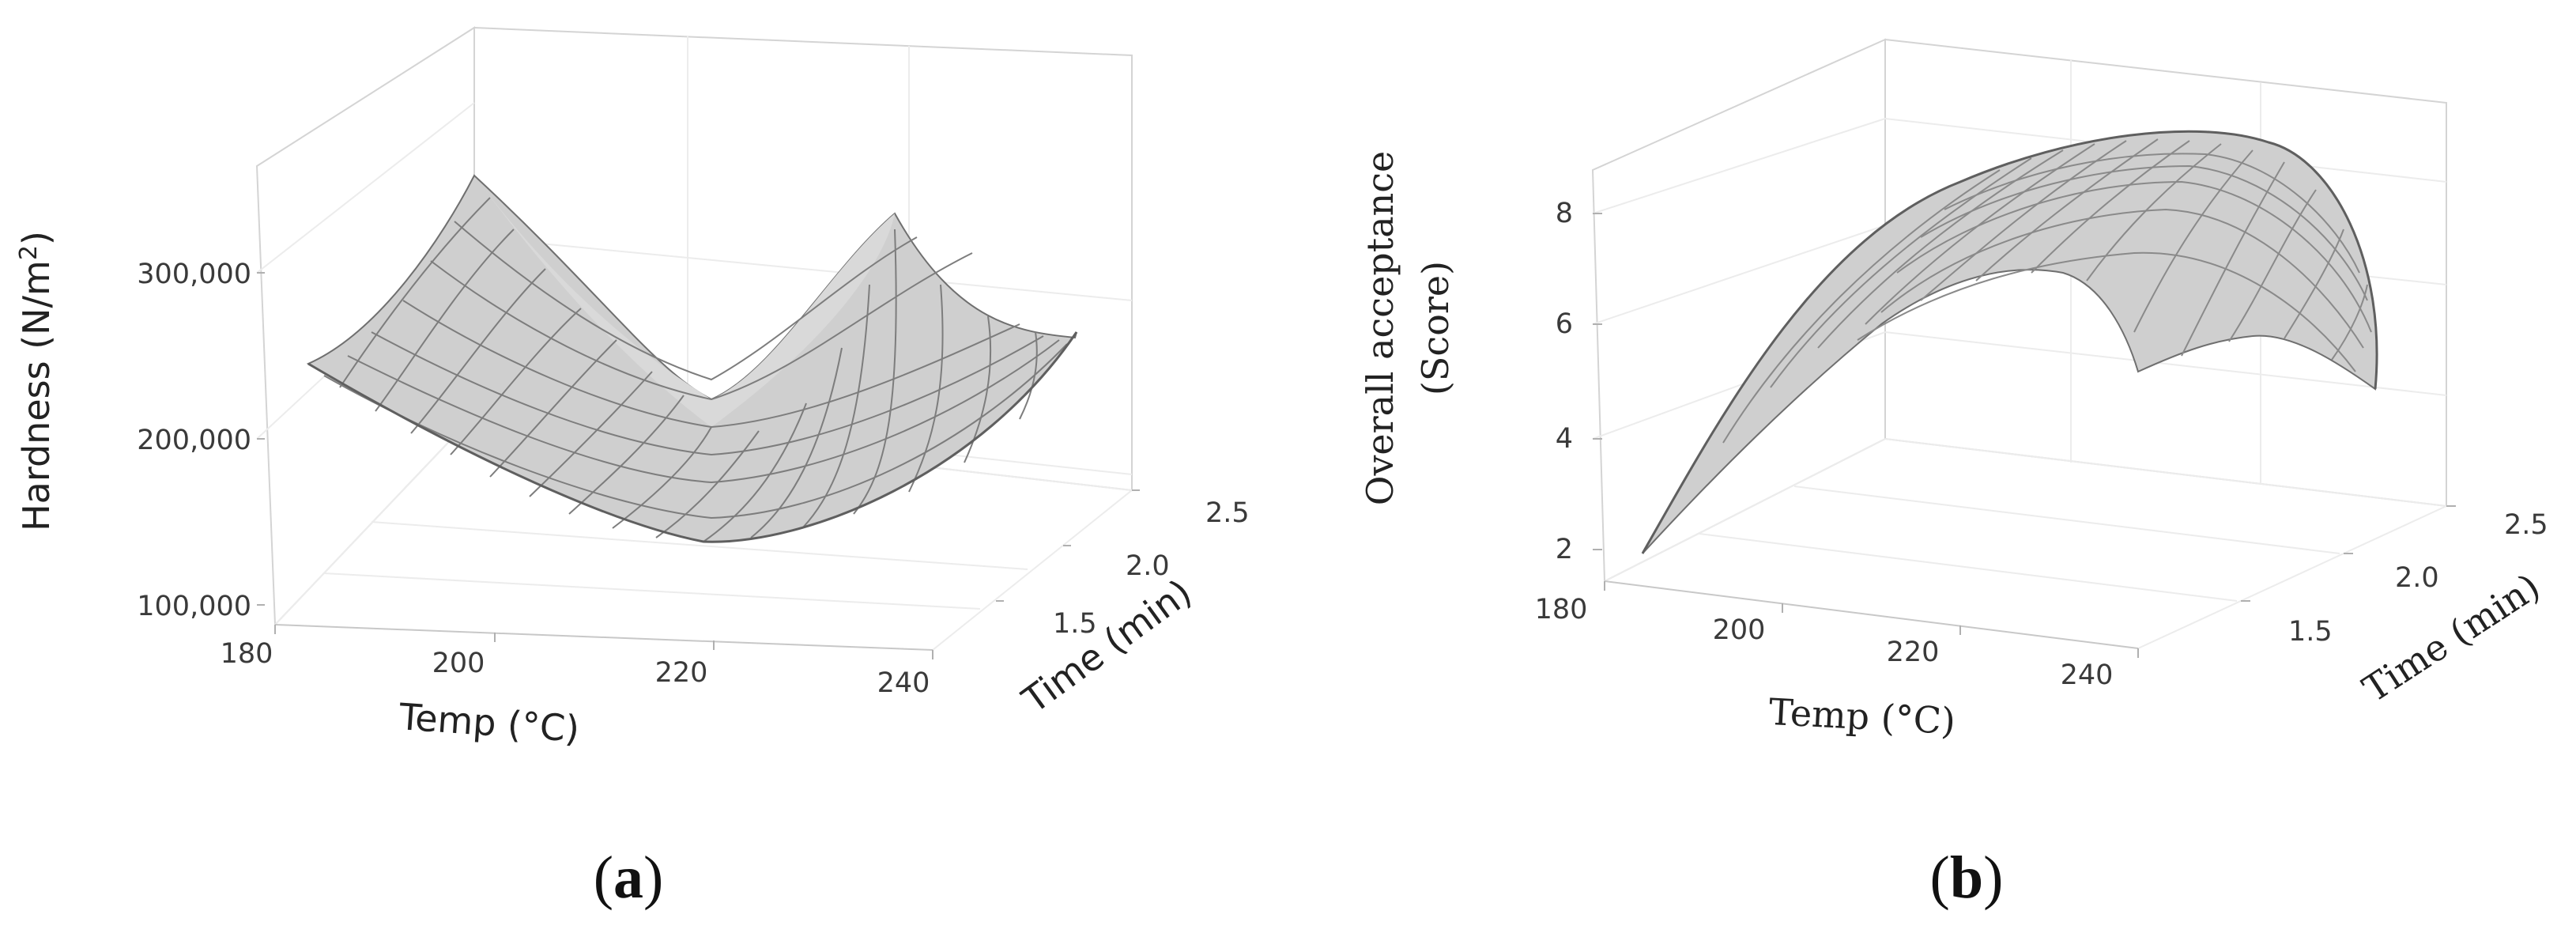 The height and width of the screenshot is (937, 2576). Describe the element at coordinates (2026, 543) in the screenshot. I see `panel-b-floor` at that location.